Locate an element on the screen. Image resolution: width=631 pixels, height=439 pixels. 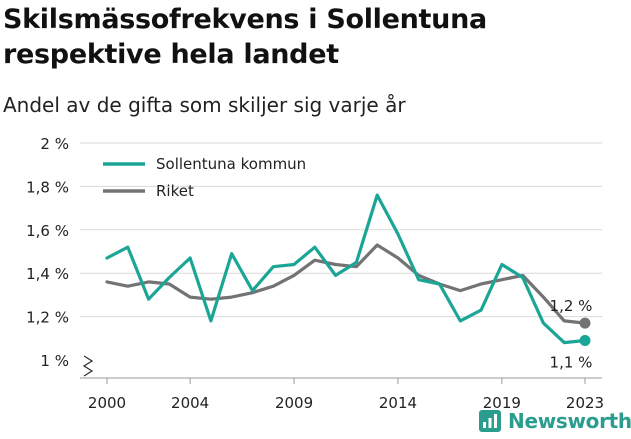
series-line-riket is located at coordinates (346, 284).